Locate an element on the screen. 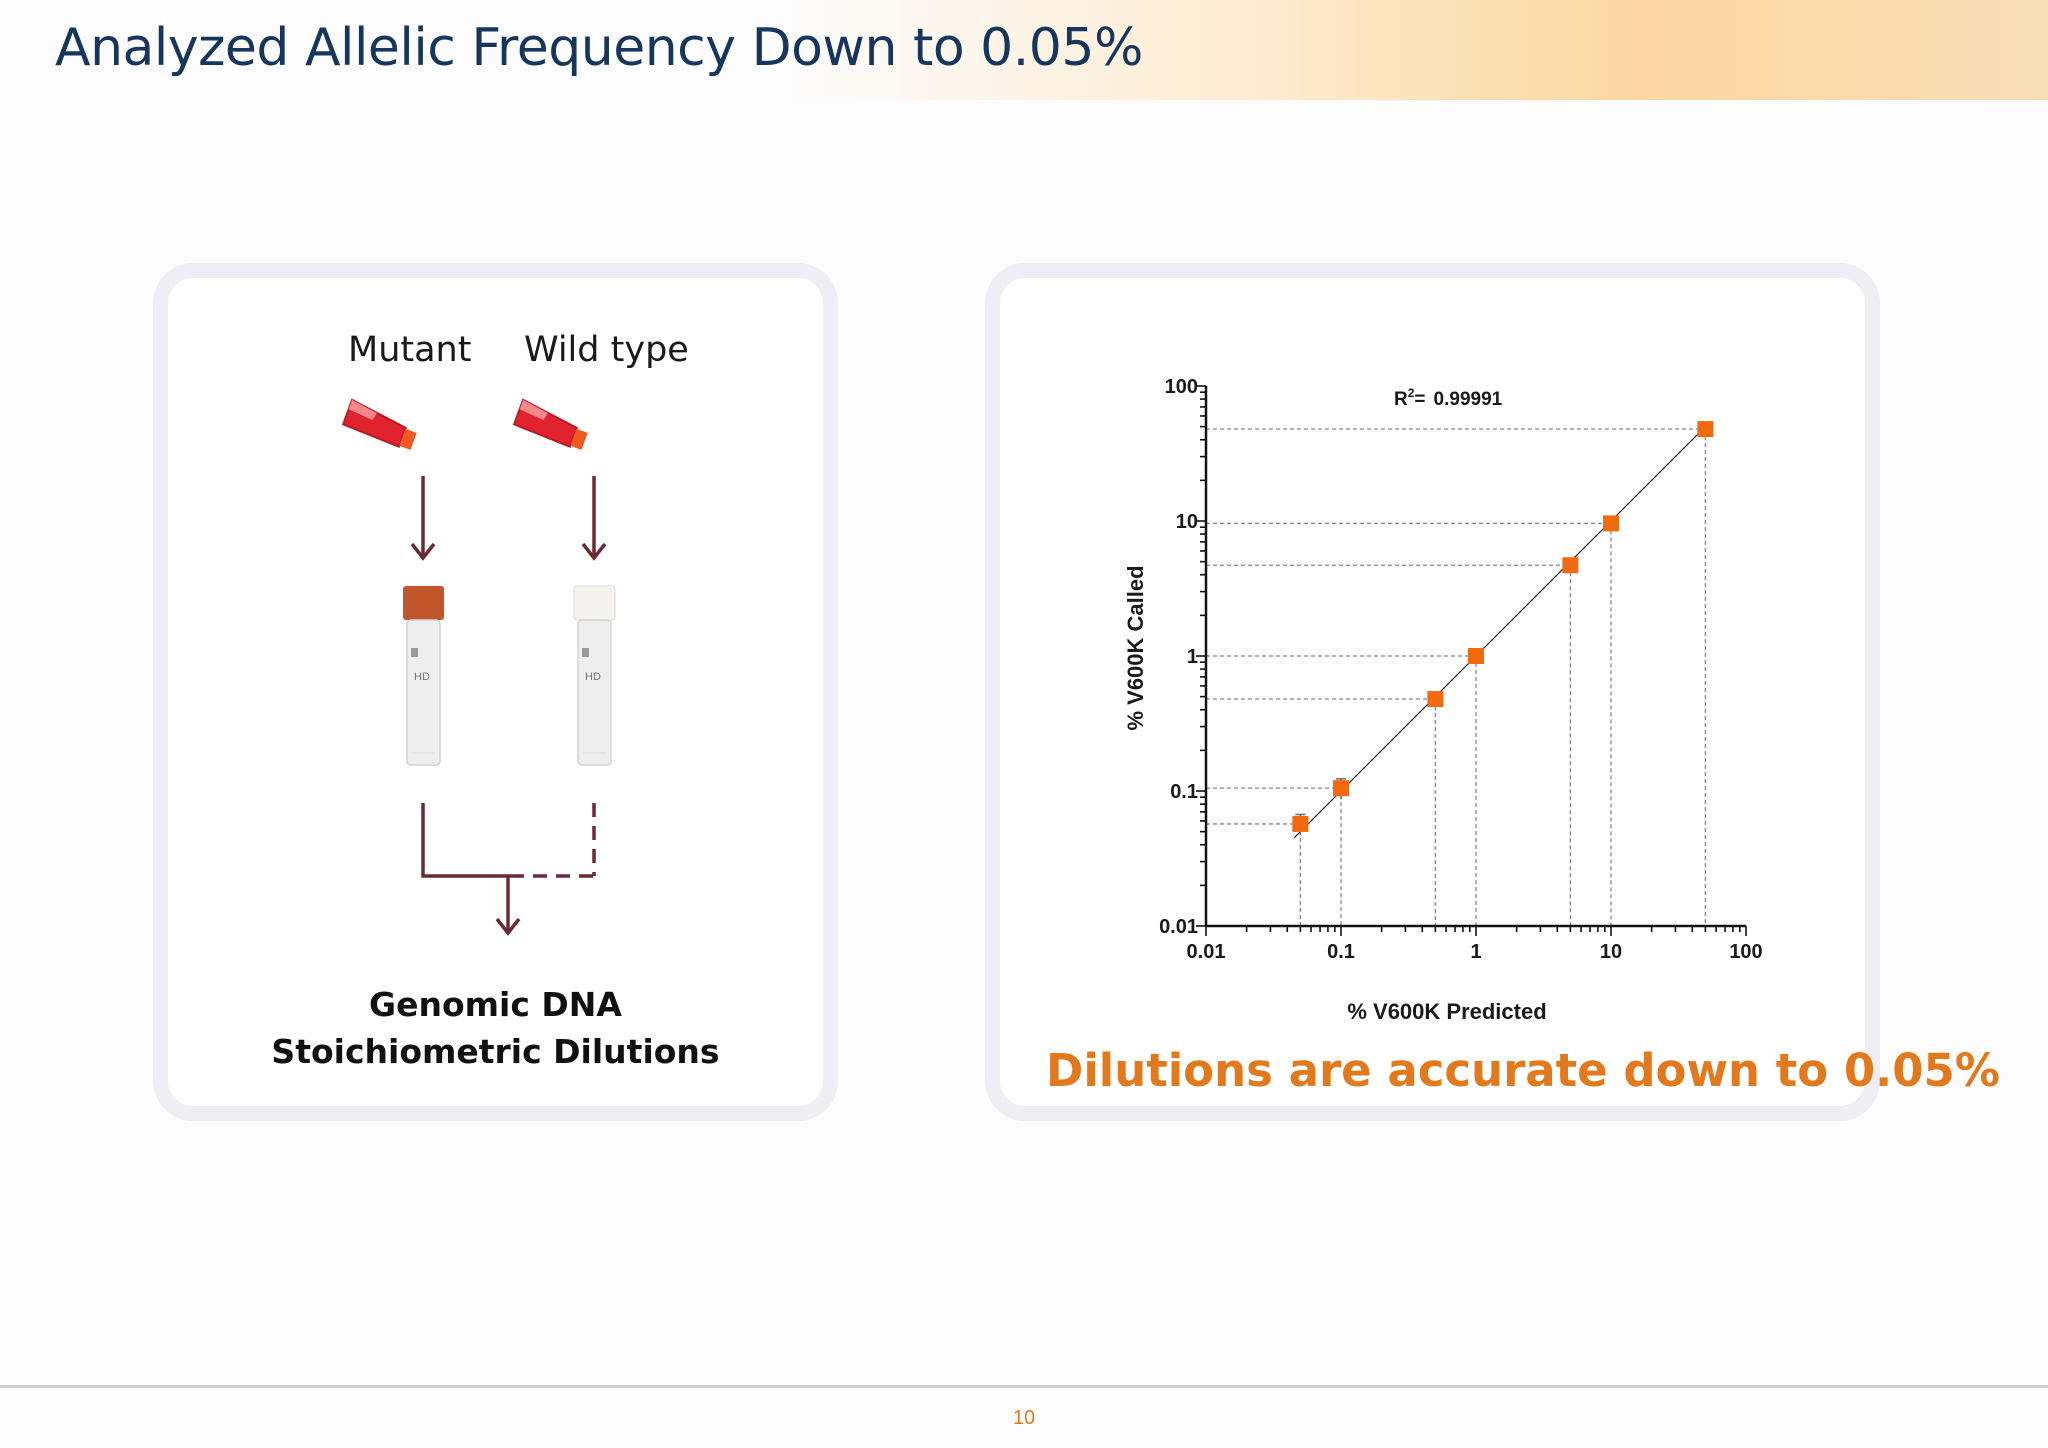 This screenshot has width=2048, height=1448. chart-axes: 0.01 0.1 1 10 100 100 10 1 0.1 0.01 is located at coordinates (1461, 669).